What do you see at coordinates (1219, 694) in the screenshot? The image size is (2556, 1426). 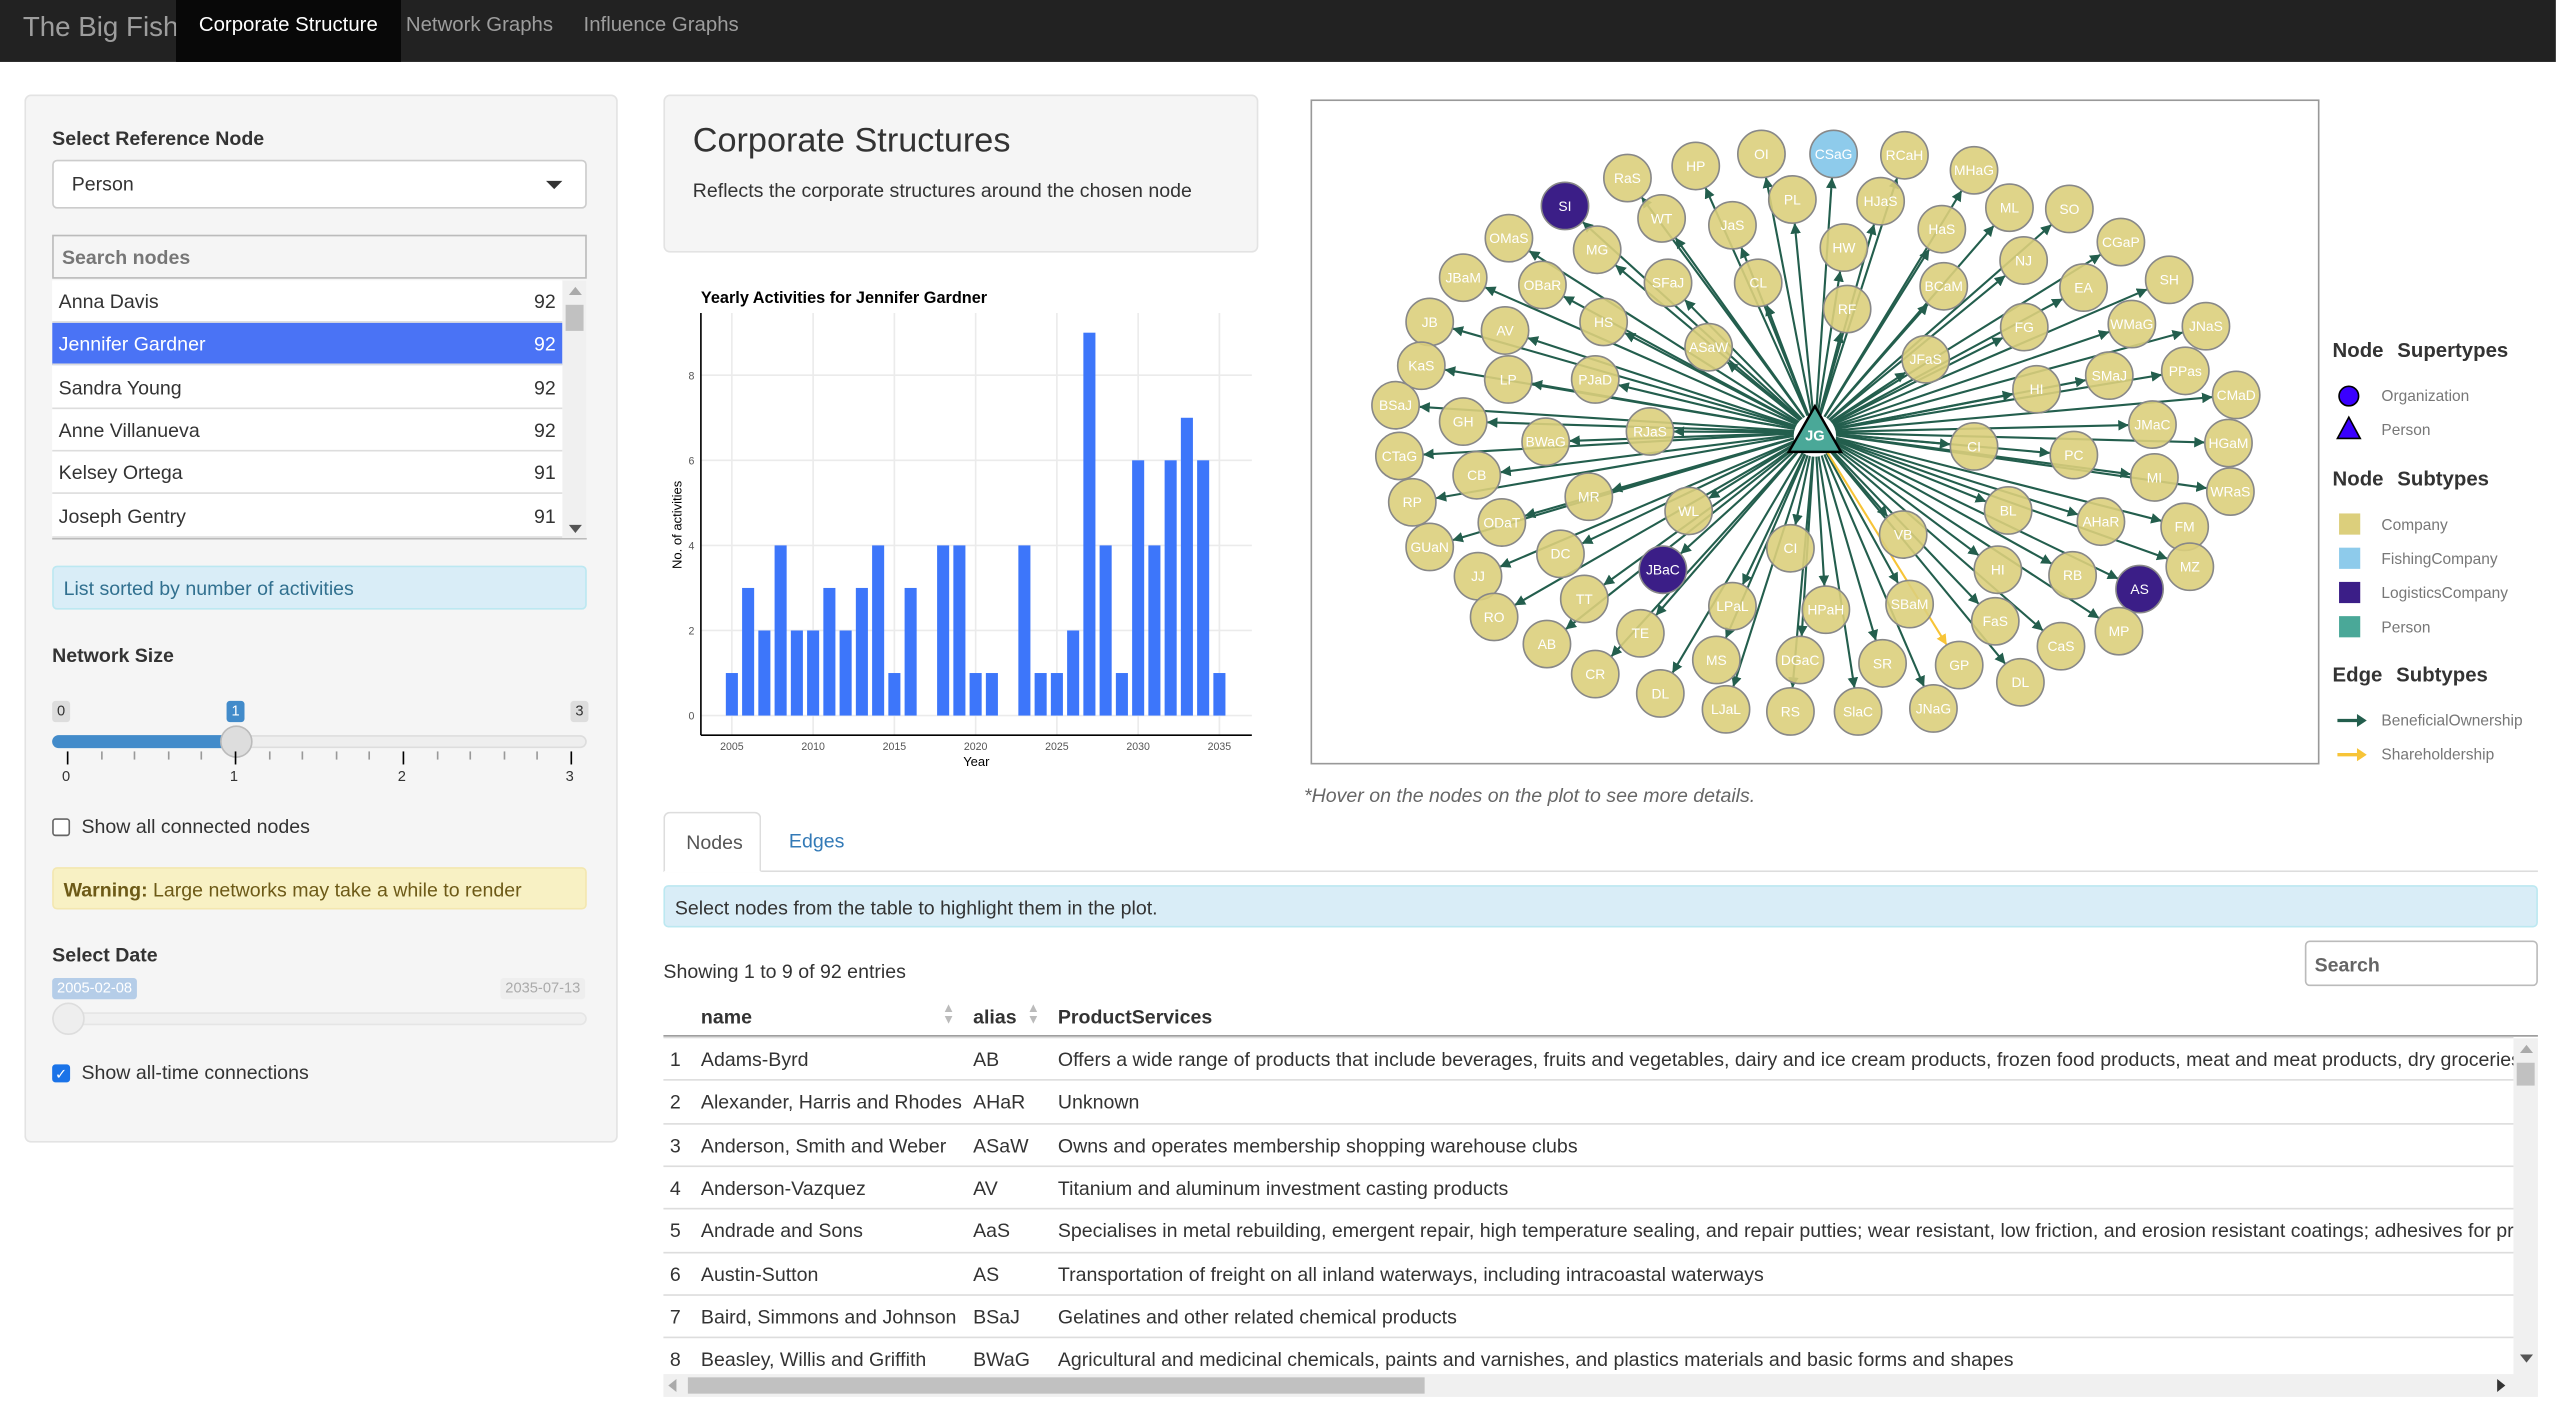 I see `bar-2035` at bounding box center [1219, 694].